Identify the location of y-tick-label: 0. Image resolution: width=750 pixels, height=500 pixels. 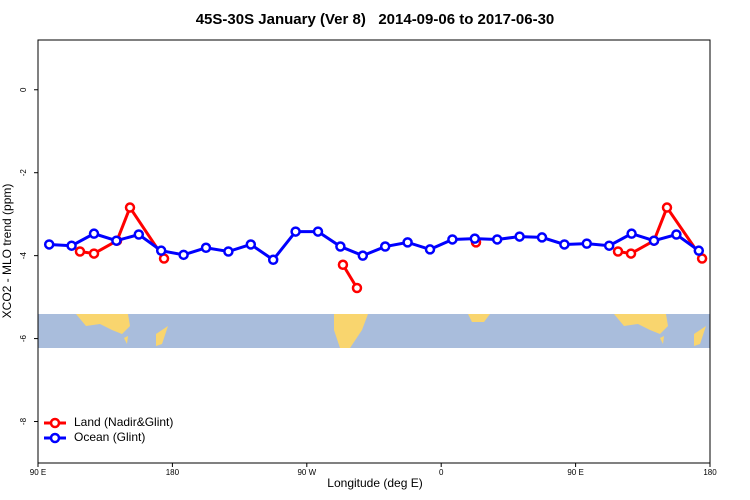
(23, 89).